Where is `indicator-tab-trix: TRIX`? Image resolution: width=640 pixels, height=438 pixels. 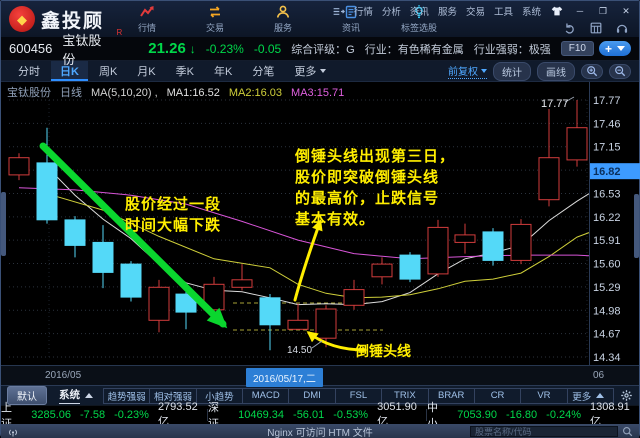 indicator-tab-trix: TRIX is located at coordinates (404, 395).